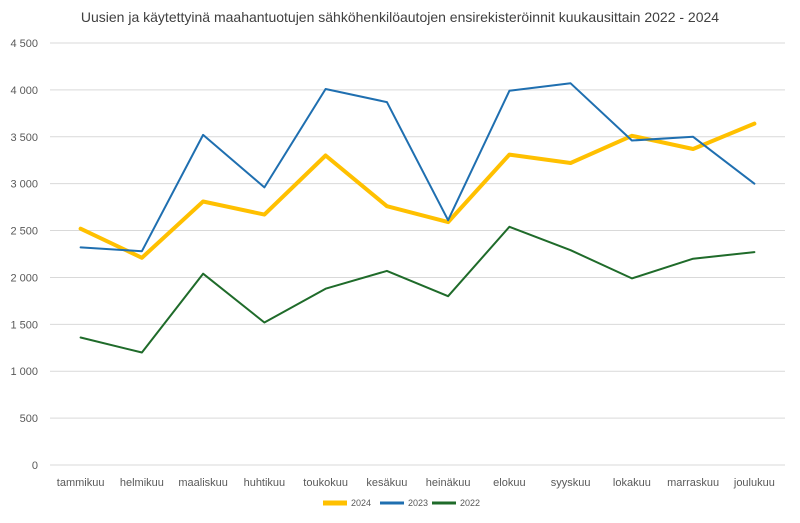 The image size is (800, 523). I want to click on y-tick-label: 1 500, so click(24, 325).